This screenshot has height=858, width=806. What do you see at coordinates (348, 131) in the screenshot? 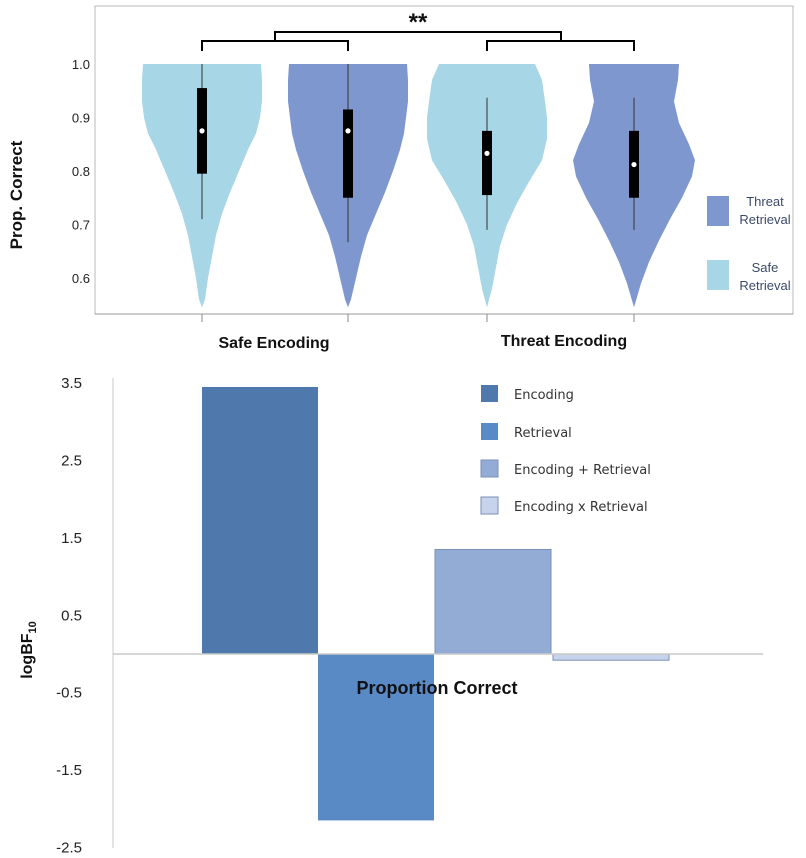
I see `violin-median-threat-retrieval-safe-encoding` at bounding box center [348, 131].